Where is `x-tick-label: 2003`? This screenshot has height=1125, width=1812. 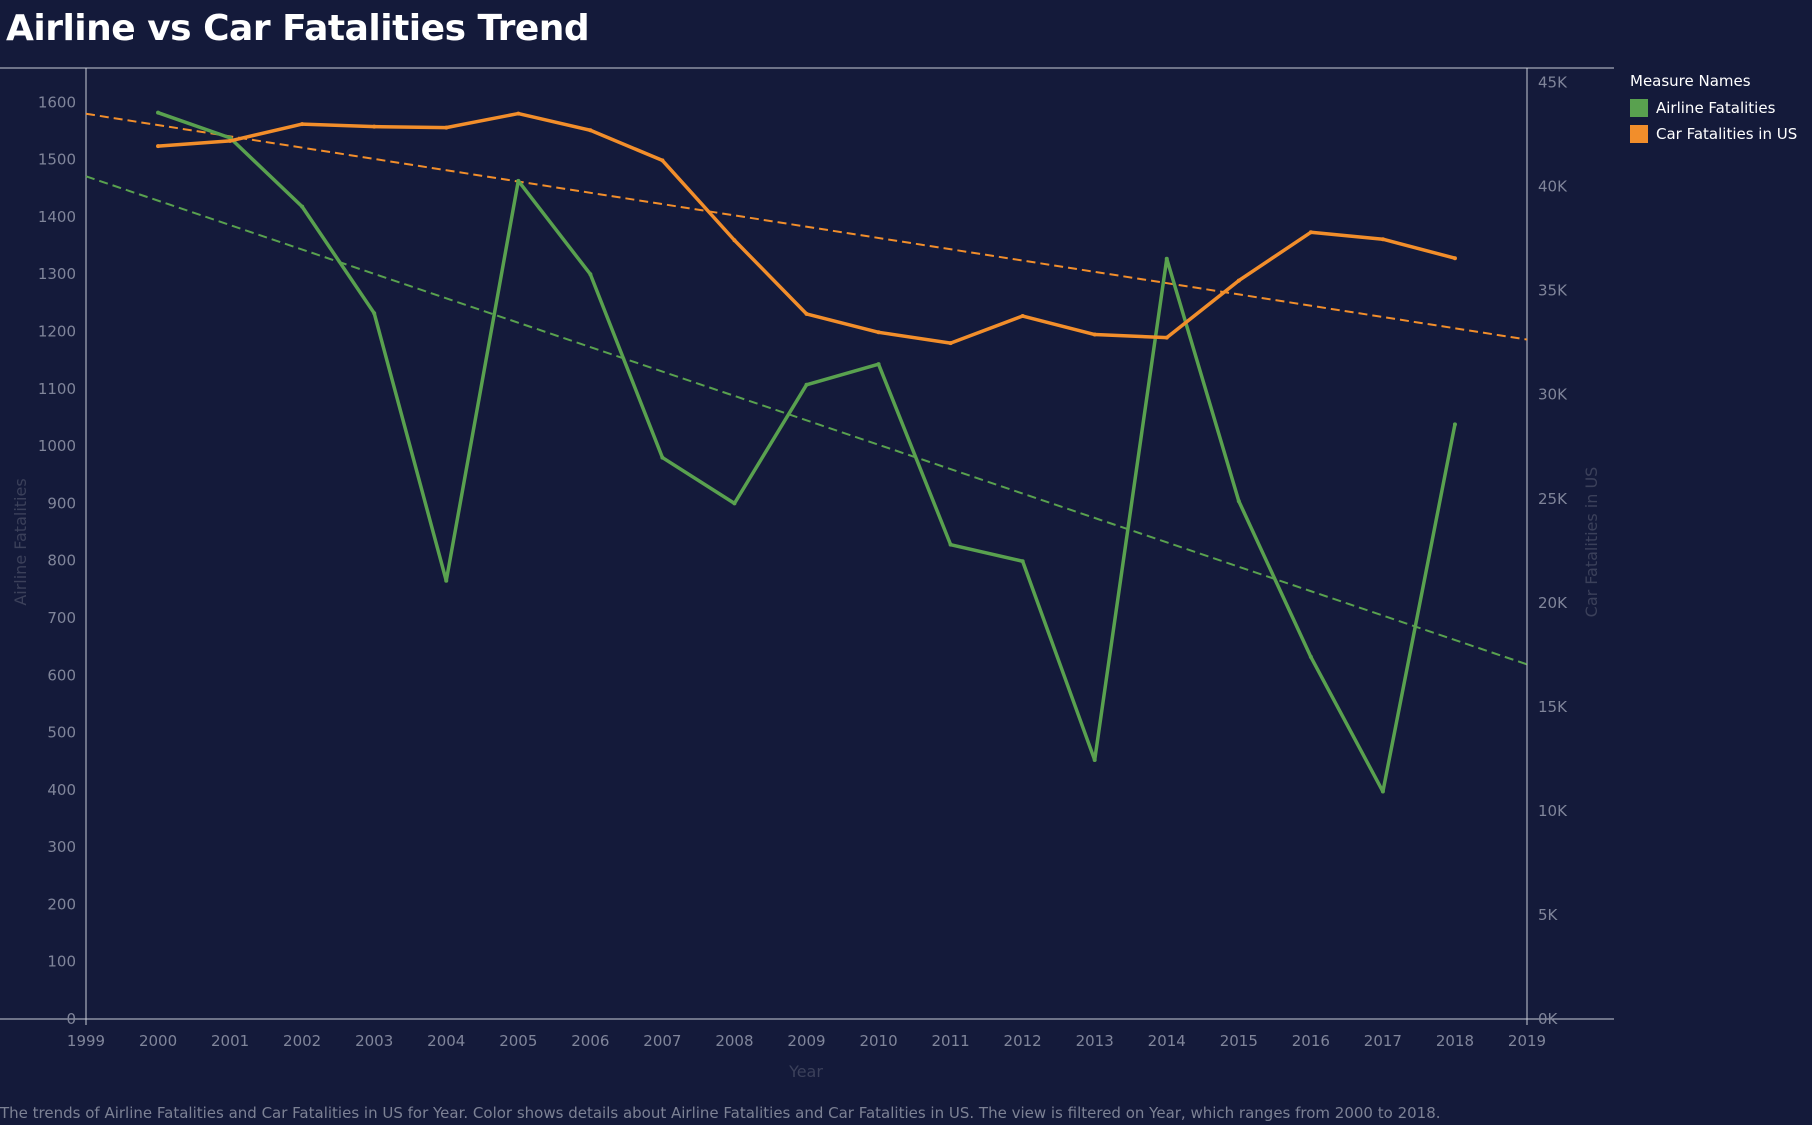 x-tick-label: 2003 is located at coordinates (374, 1041).